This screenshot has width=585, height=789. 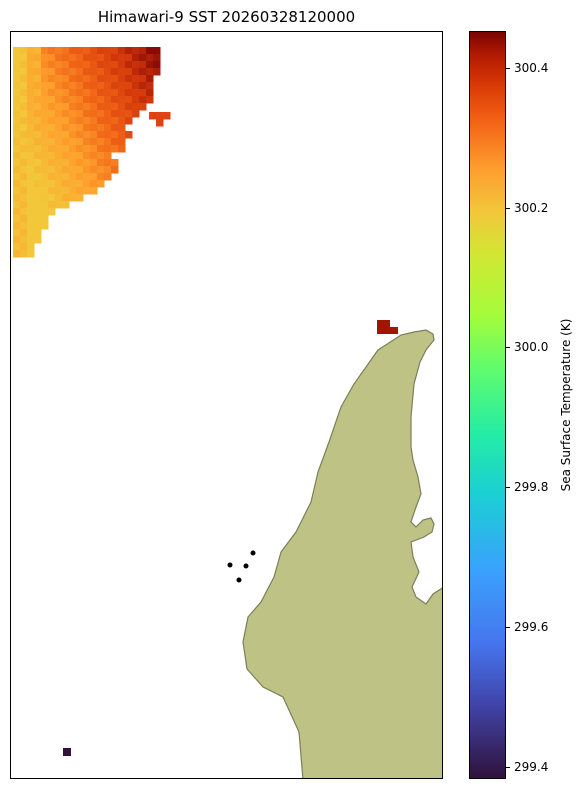 What do you see at coordinates (67, 752) in the screenshot?
I see `cold-pixel-south` at bounding box center [67, 752].